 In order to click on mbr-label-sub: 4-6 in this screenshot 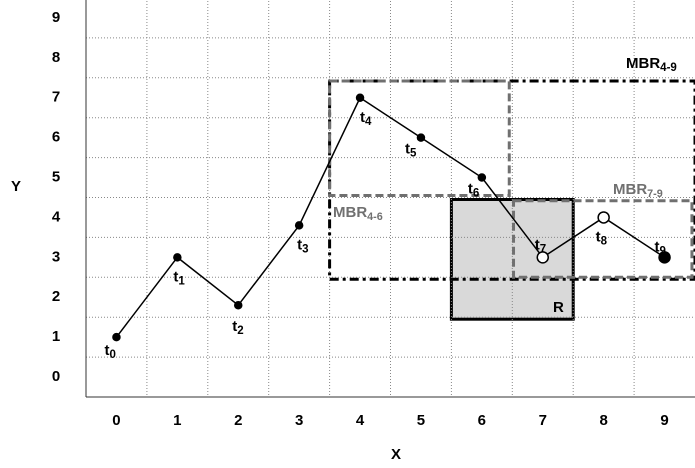, I will do `click(375, 217)`.